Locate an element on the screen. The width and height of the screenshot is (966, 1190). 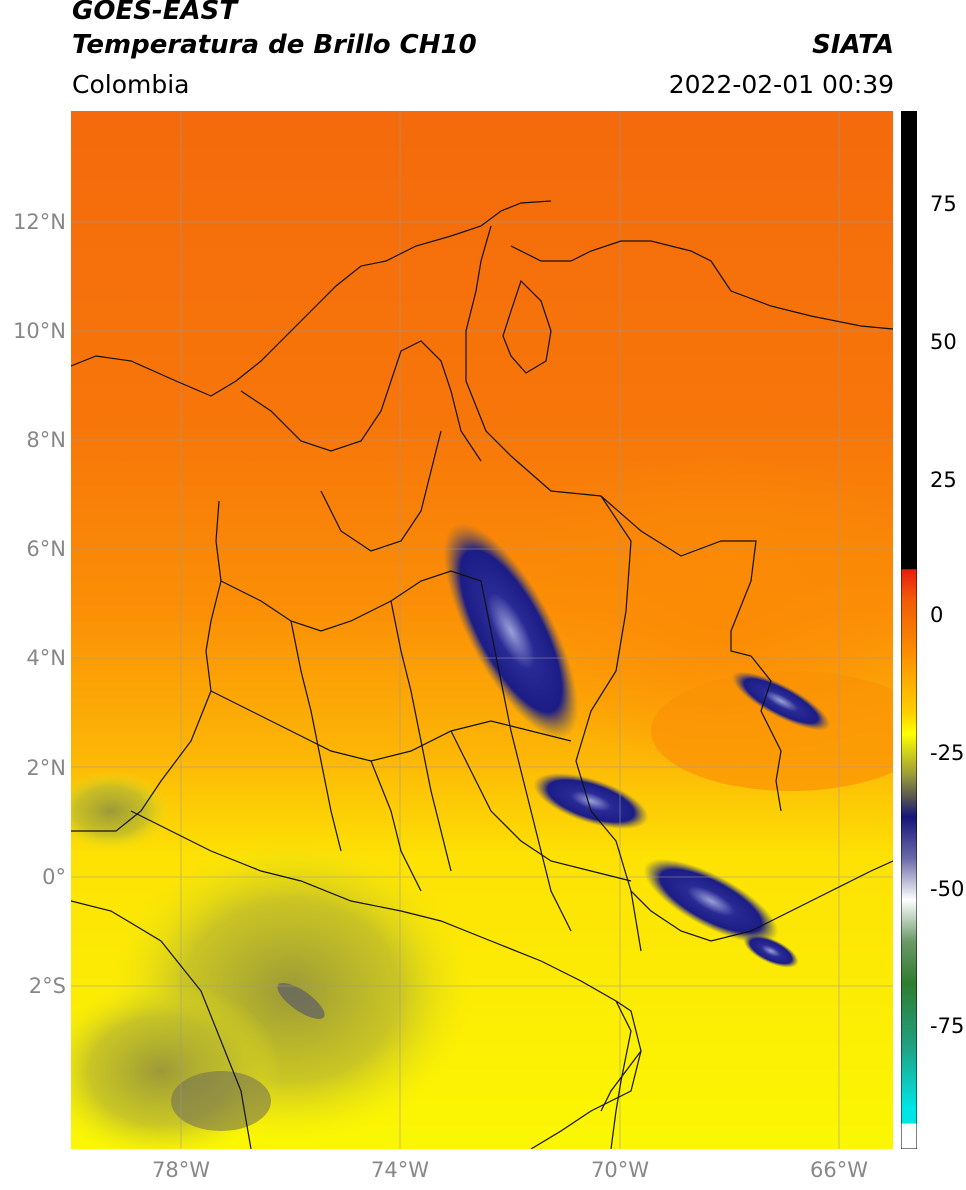
colorbar-label-0: 0 is located at coordinates (937, 615).